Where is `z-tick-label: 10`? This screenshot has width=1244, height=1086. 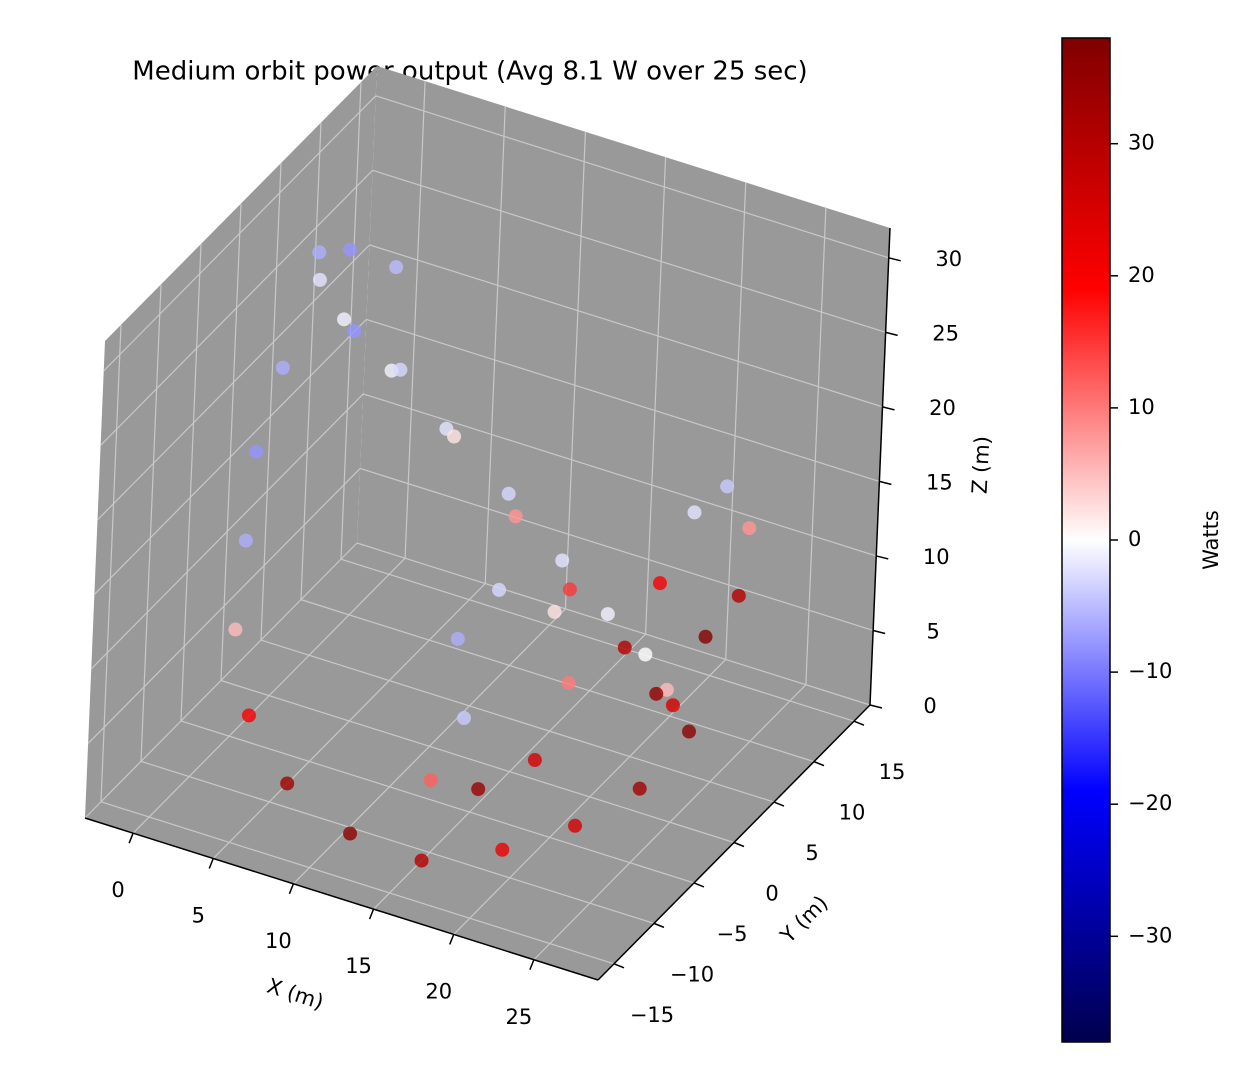 z-tick-label: 10 is located at coordinates (936, 557).